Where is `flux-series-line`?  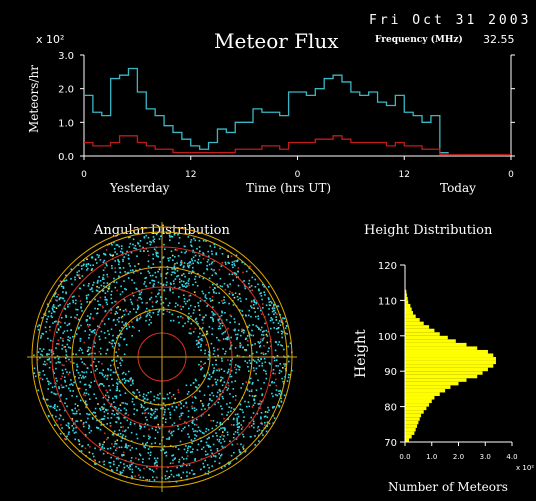
flux-series-line is located at coordinates (266, 110).